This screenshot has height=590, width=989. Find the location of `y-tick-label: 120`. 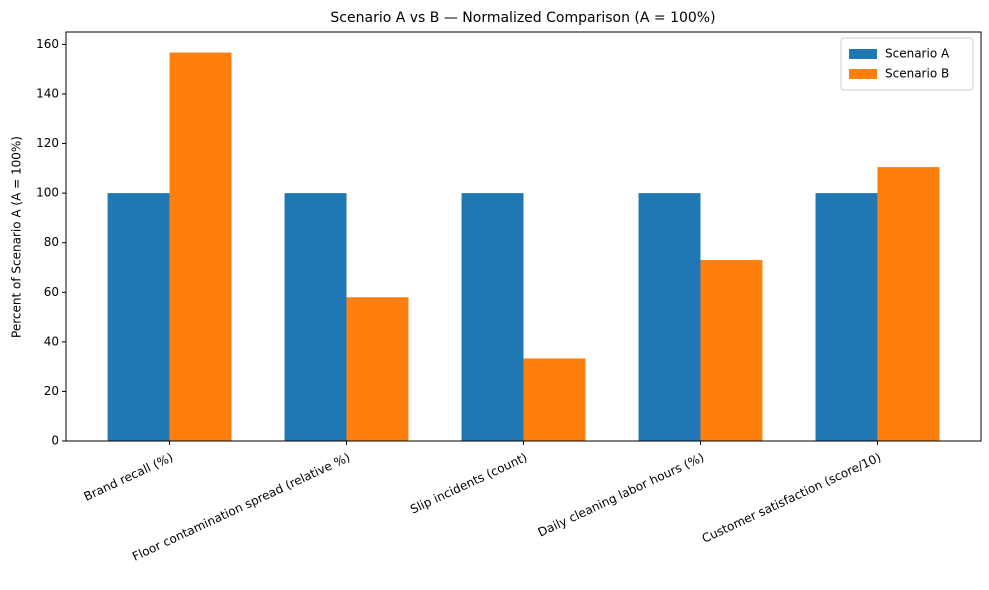

y-tick-label: 120 is located at coordinates (47, 143).